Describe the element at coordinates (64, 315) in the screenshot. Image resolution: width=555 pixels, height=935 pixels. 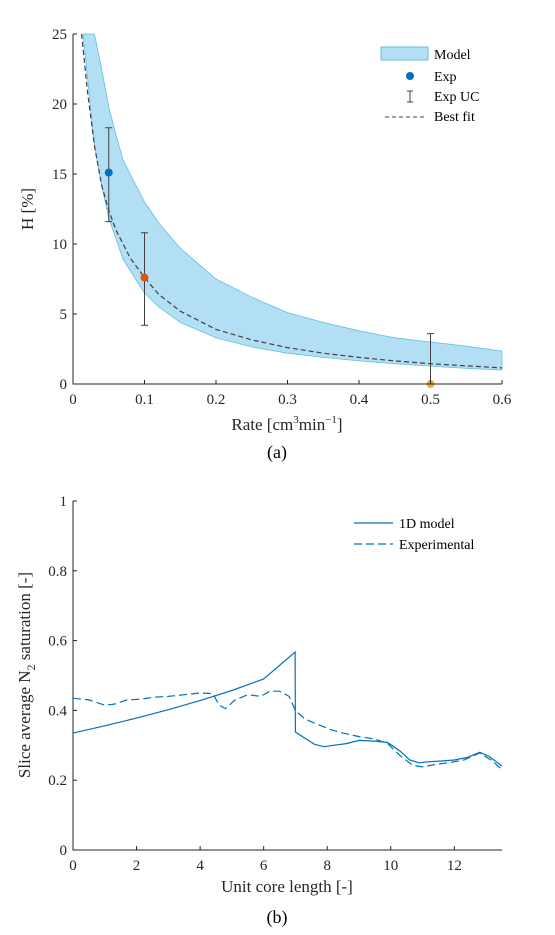
I see `y-tick-label: 5` at that location.